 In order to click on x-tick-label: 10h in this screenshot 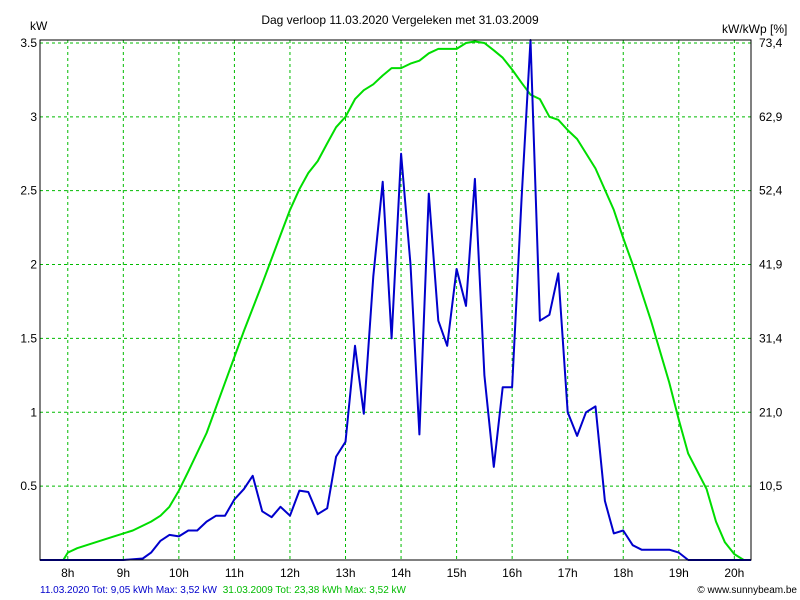, I will do `click(179, 573)`.